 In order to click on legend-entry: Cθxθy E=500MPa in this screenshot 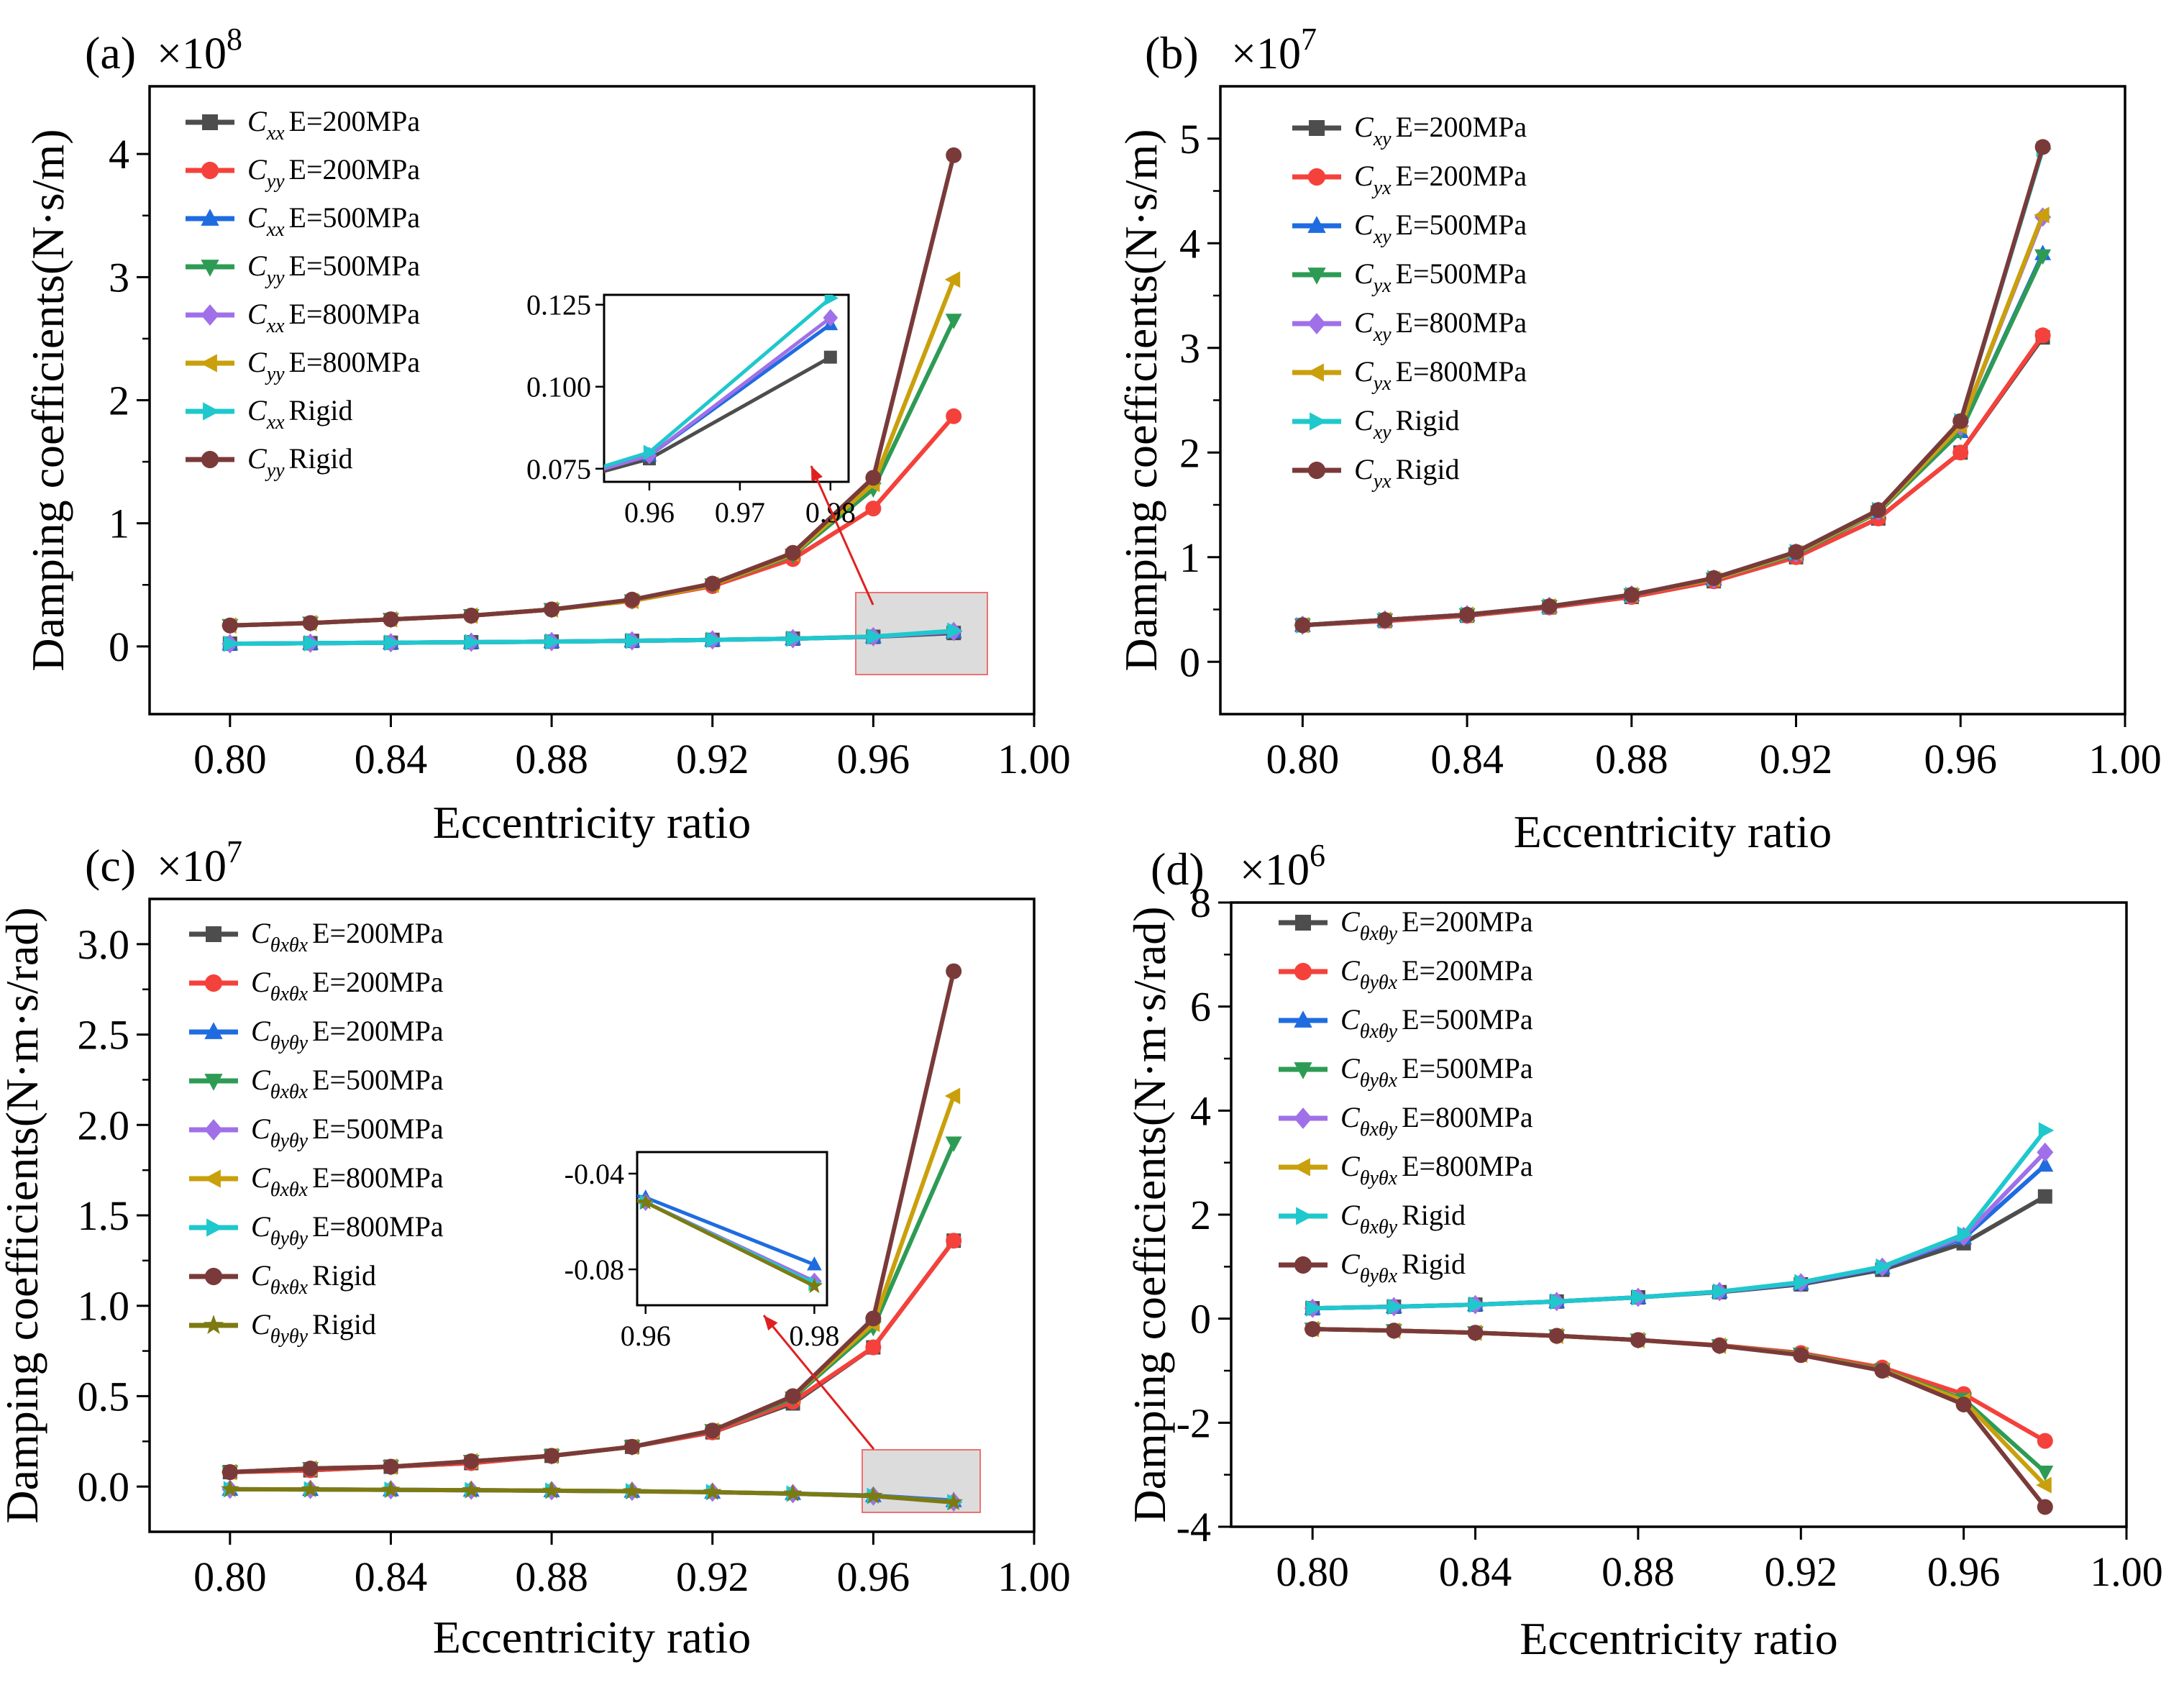, I will do `click(1406, 1023)`.